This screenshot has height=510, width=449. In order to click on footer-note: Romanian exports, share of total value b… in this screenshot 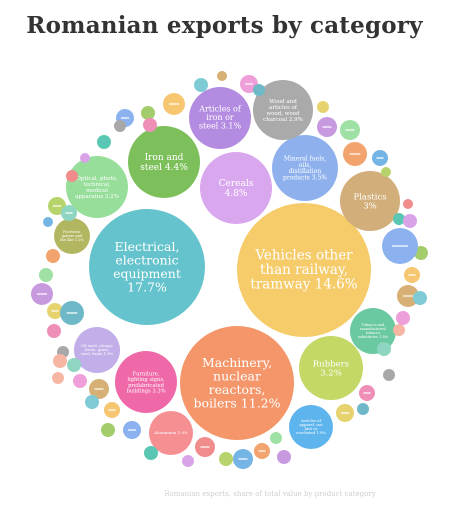, I will do `click(270, 494)`.